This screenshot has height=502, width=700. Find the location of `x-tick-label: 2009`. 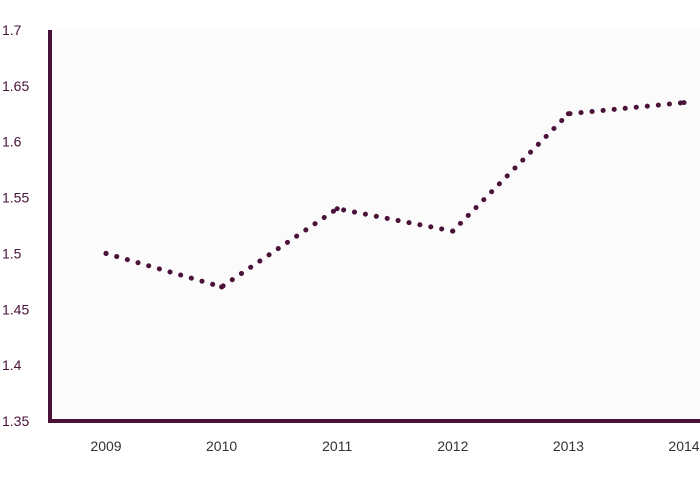

x-tick-label: 2009 is located at coordinates (105, 446).